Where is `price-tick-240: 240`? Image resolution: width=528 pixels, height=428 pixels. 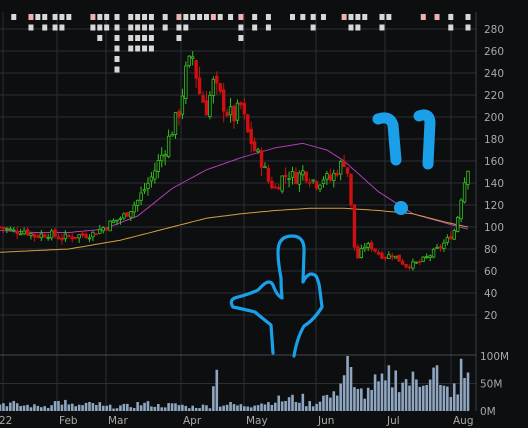
price-tick-240: 240 is located at coordinates (494, 74).